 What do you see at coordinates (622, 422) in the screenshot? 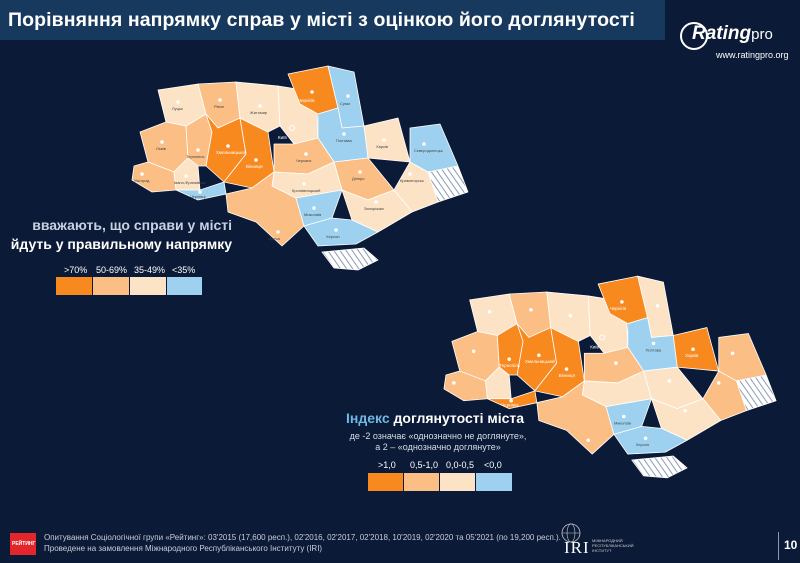
I see `city2-label-mykolaiv: Миколаїв` at bounding box center [622, 422].